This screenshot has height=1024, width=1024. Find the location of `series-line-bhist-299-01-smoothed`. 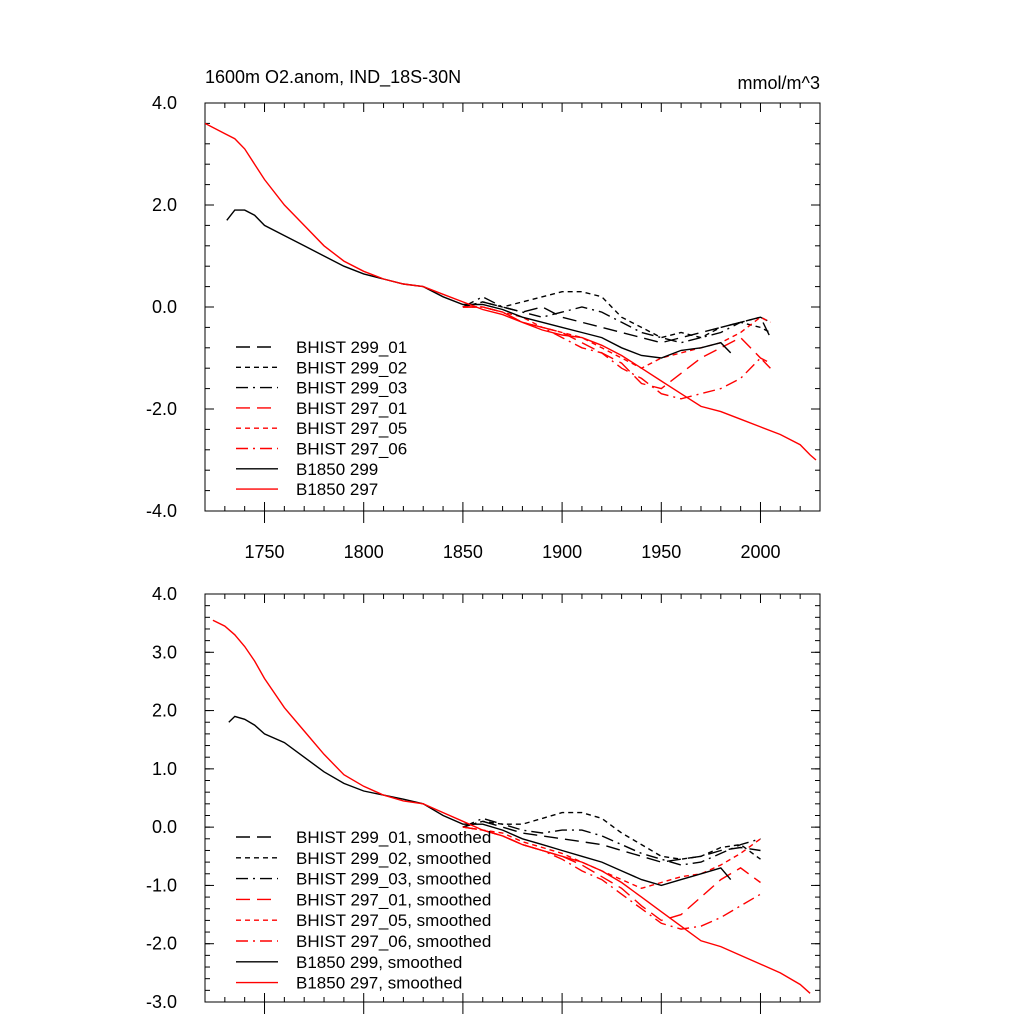

series-line-bhist-299-01-smoothed is located at coordinates (611, 841).